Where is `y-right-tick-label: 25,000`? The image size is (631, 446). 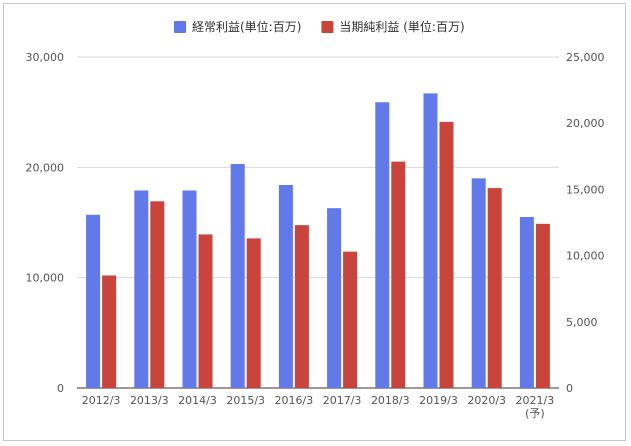
y-right-tick-label: 25,000 is located at coordinates (585, 57).